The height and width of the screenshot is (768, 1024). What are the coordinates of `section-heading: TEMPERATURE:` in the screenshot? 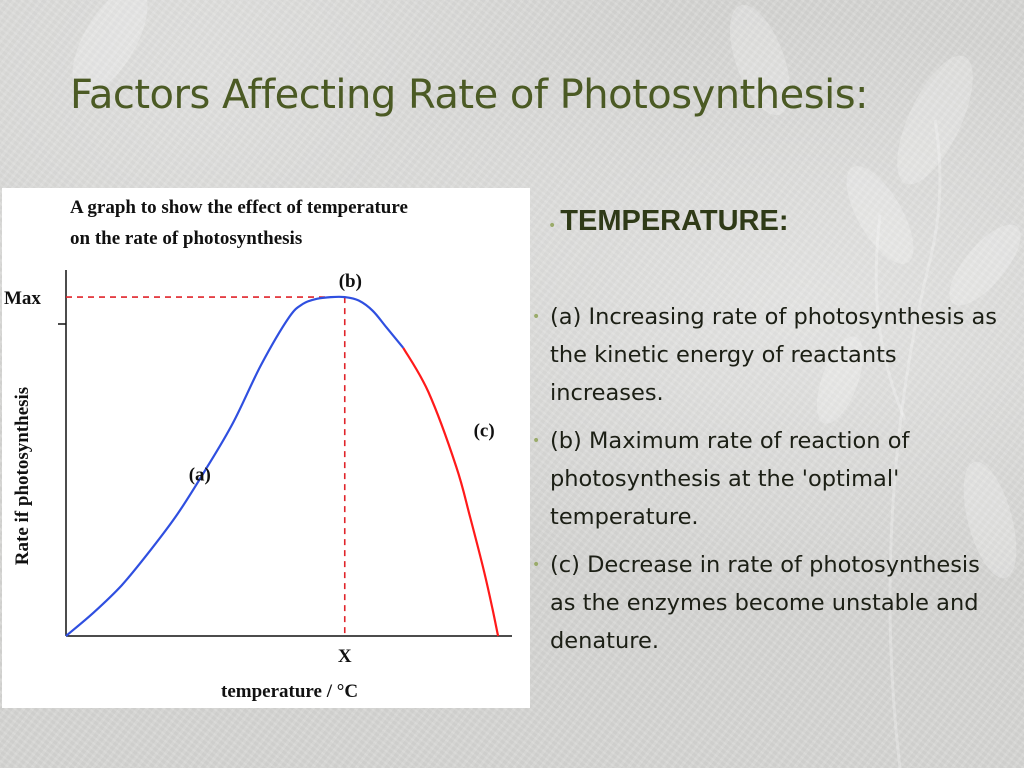 It's located at (674, 221).